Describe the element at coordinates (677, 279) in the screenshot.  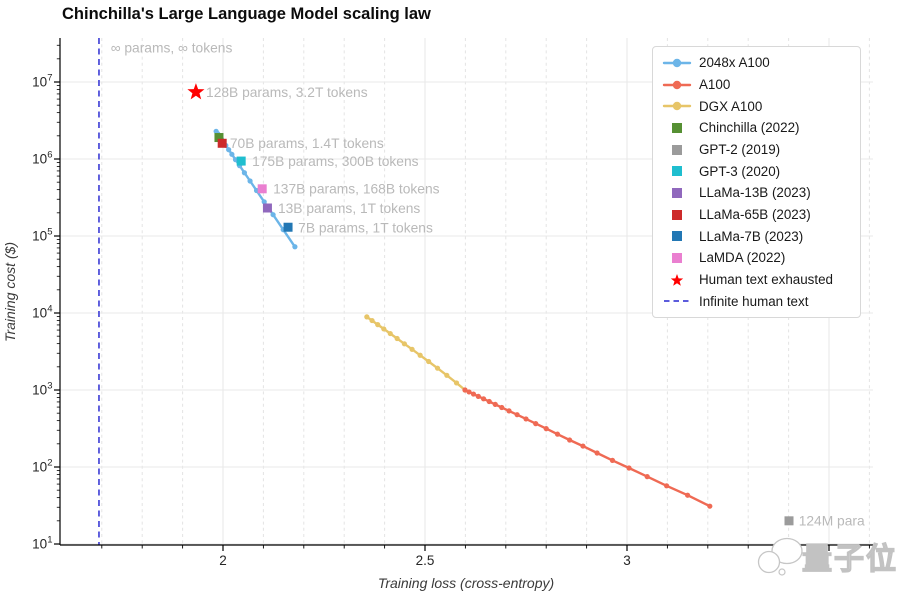
I see `star-legend-marker-icon` at that location.